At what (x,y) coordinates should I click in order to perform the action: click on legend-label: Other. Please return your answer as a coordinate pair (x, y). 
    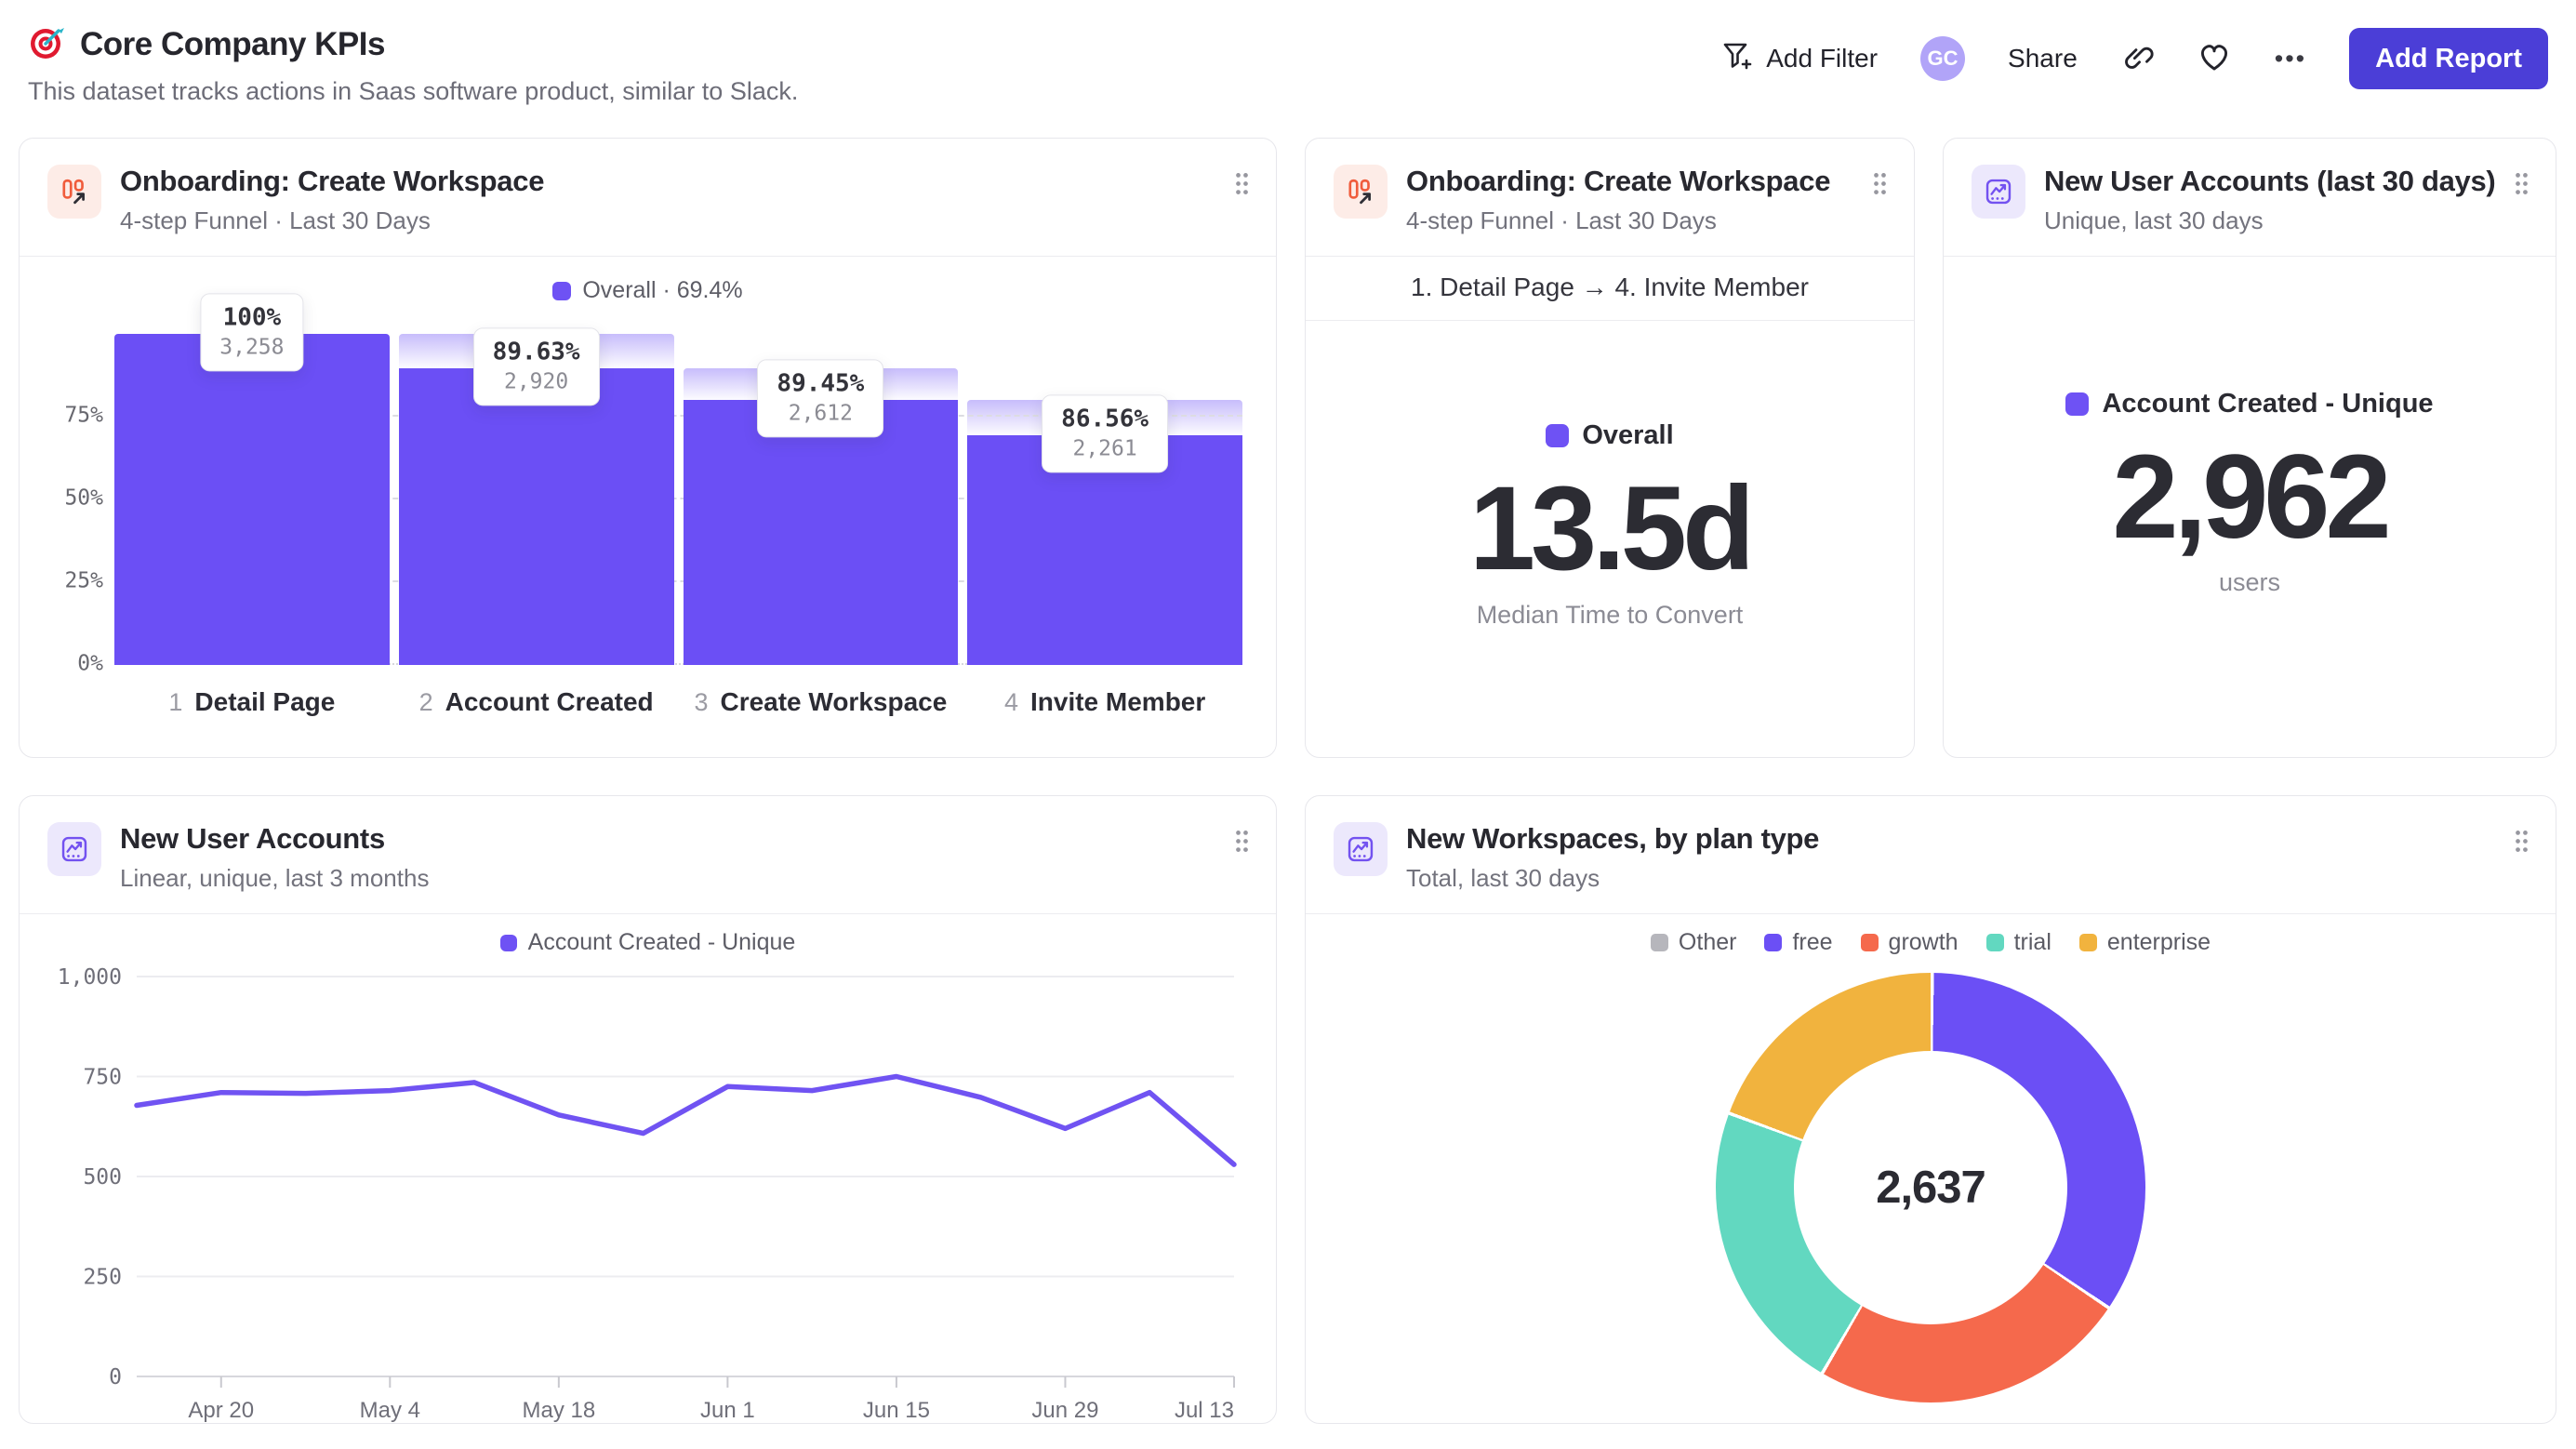
    Looking at the image, I should click on (1707, 942).